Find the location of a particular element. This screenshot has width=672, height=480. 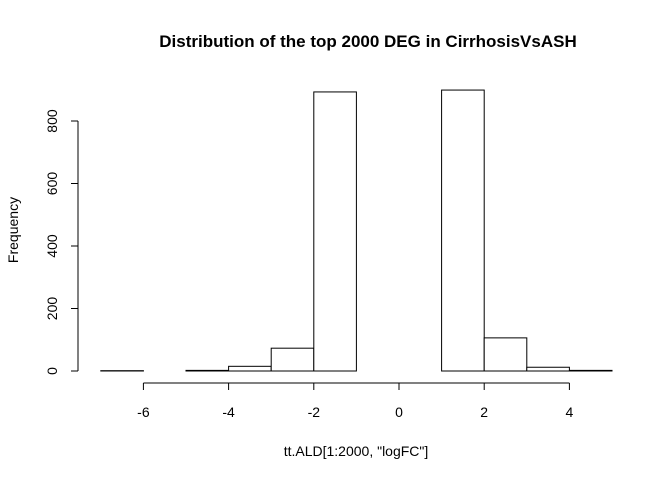

x-axis-label: tt.ALD[1:2000, "logFC"] is located at coordinates (356, 451).